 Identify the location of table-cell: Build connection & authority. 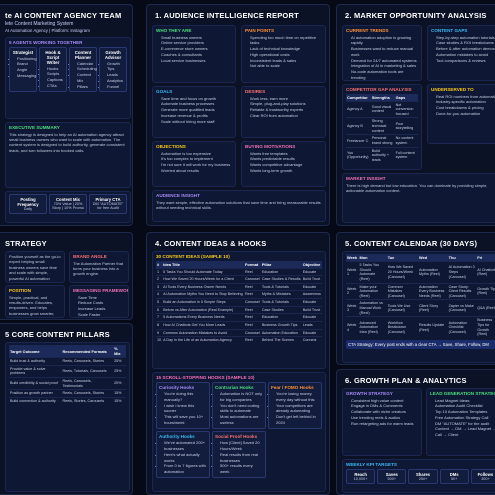
(35, 400).